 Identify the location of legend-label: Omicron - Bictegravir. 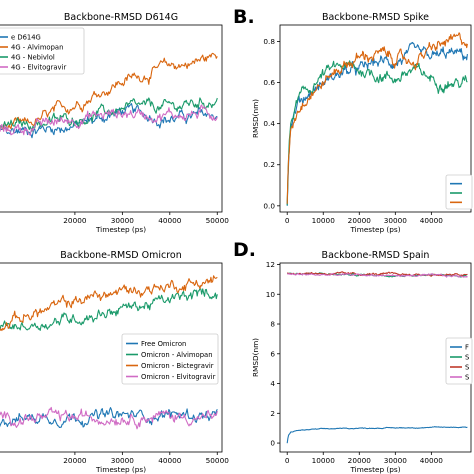
(177, 366).